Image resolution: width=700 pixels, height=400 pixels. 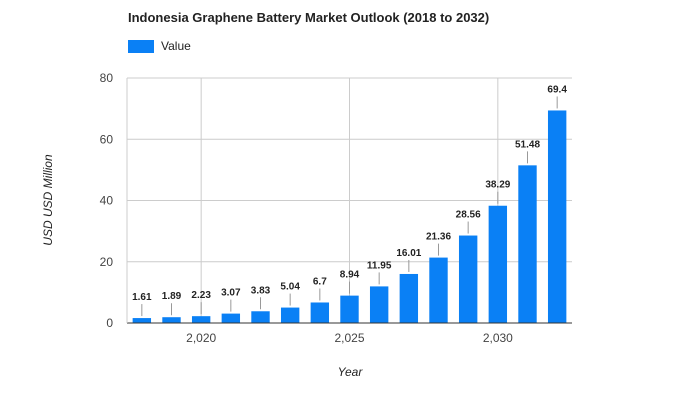 I want to click on data-label: 3.07, so click(x=231, y=293).